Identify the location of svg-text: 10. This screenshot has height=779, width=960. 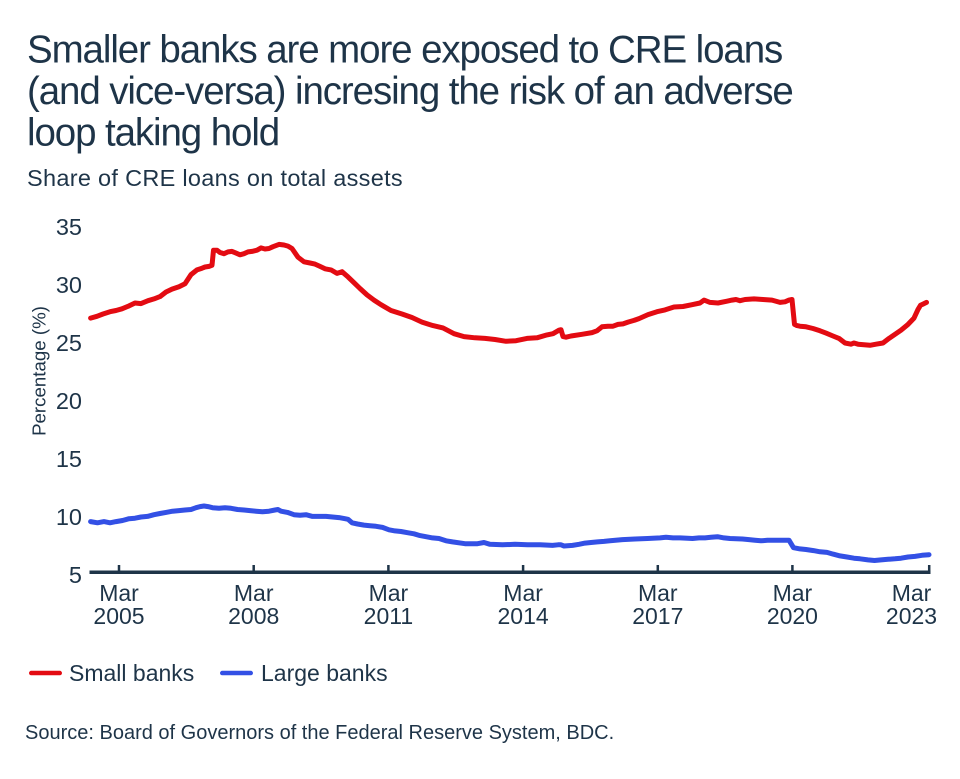
(69, 517).